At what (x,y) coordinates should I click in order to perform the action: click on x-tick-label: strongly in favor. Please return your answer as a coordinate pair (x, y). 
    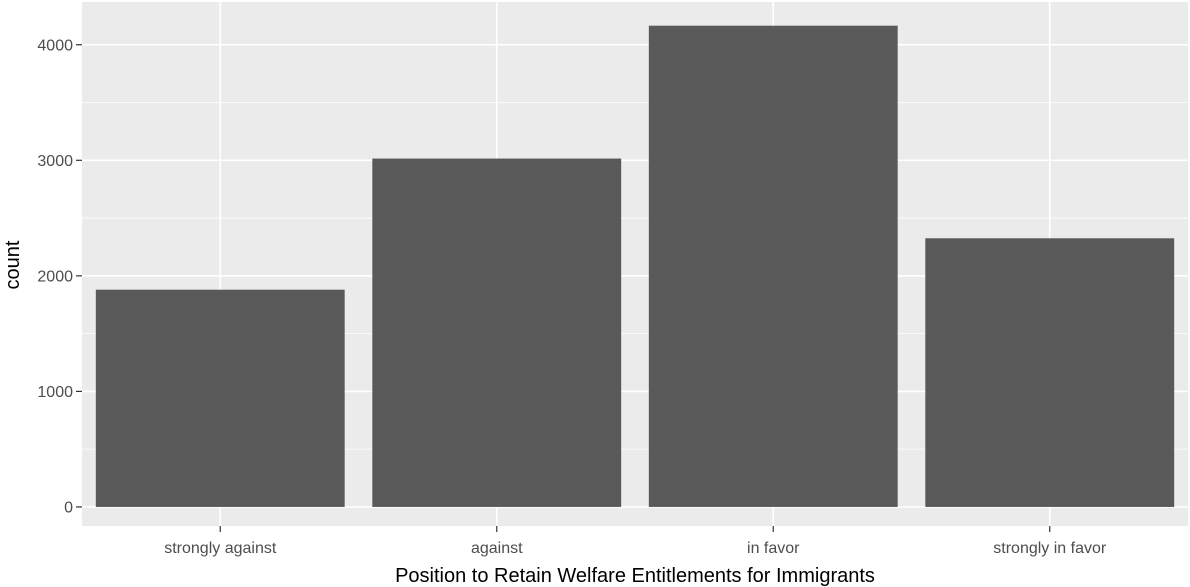
    Looking at the image, I should click on (1050, 548).